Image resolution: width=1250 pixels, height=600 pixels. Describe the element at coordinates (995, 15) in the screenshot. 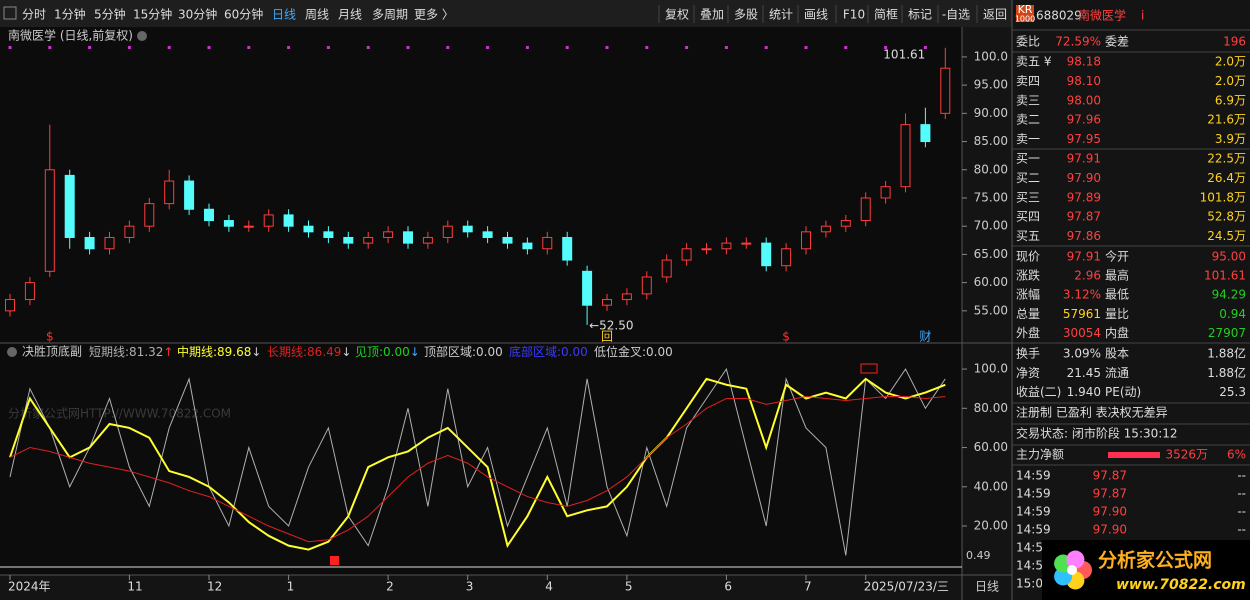

I see `toolbar-button: 返回` at that location.